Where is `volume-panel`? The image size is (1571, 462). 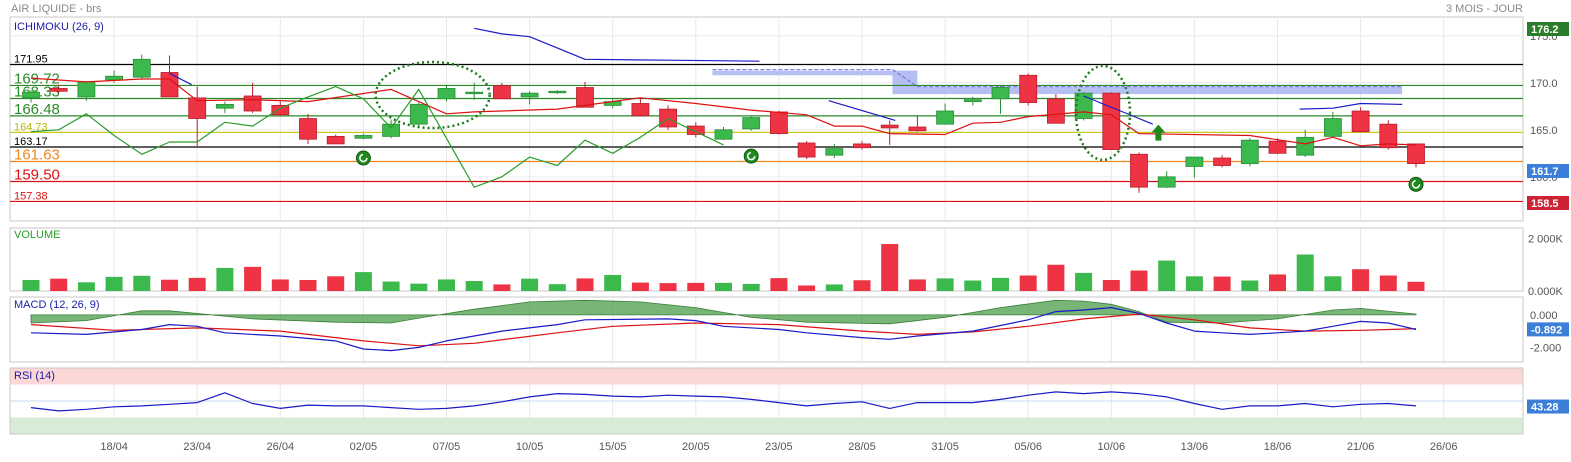
volume-panel is located at coordinates (766, 259).